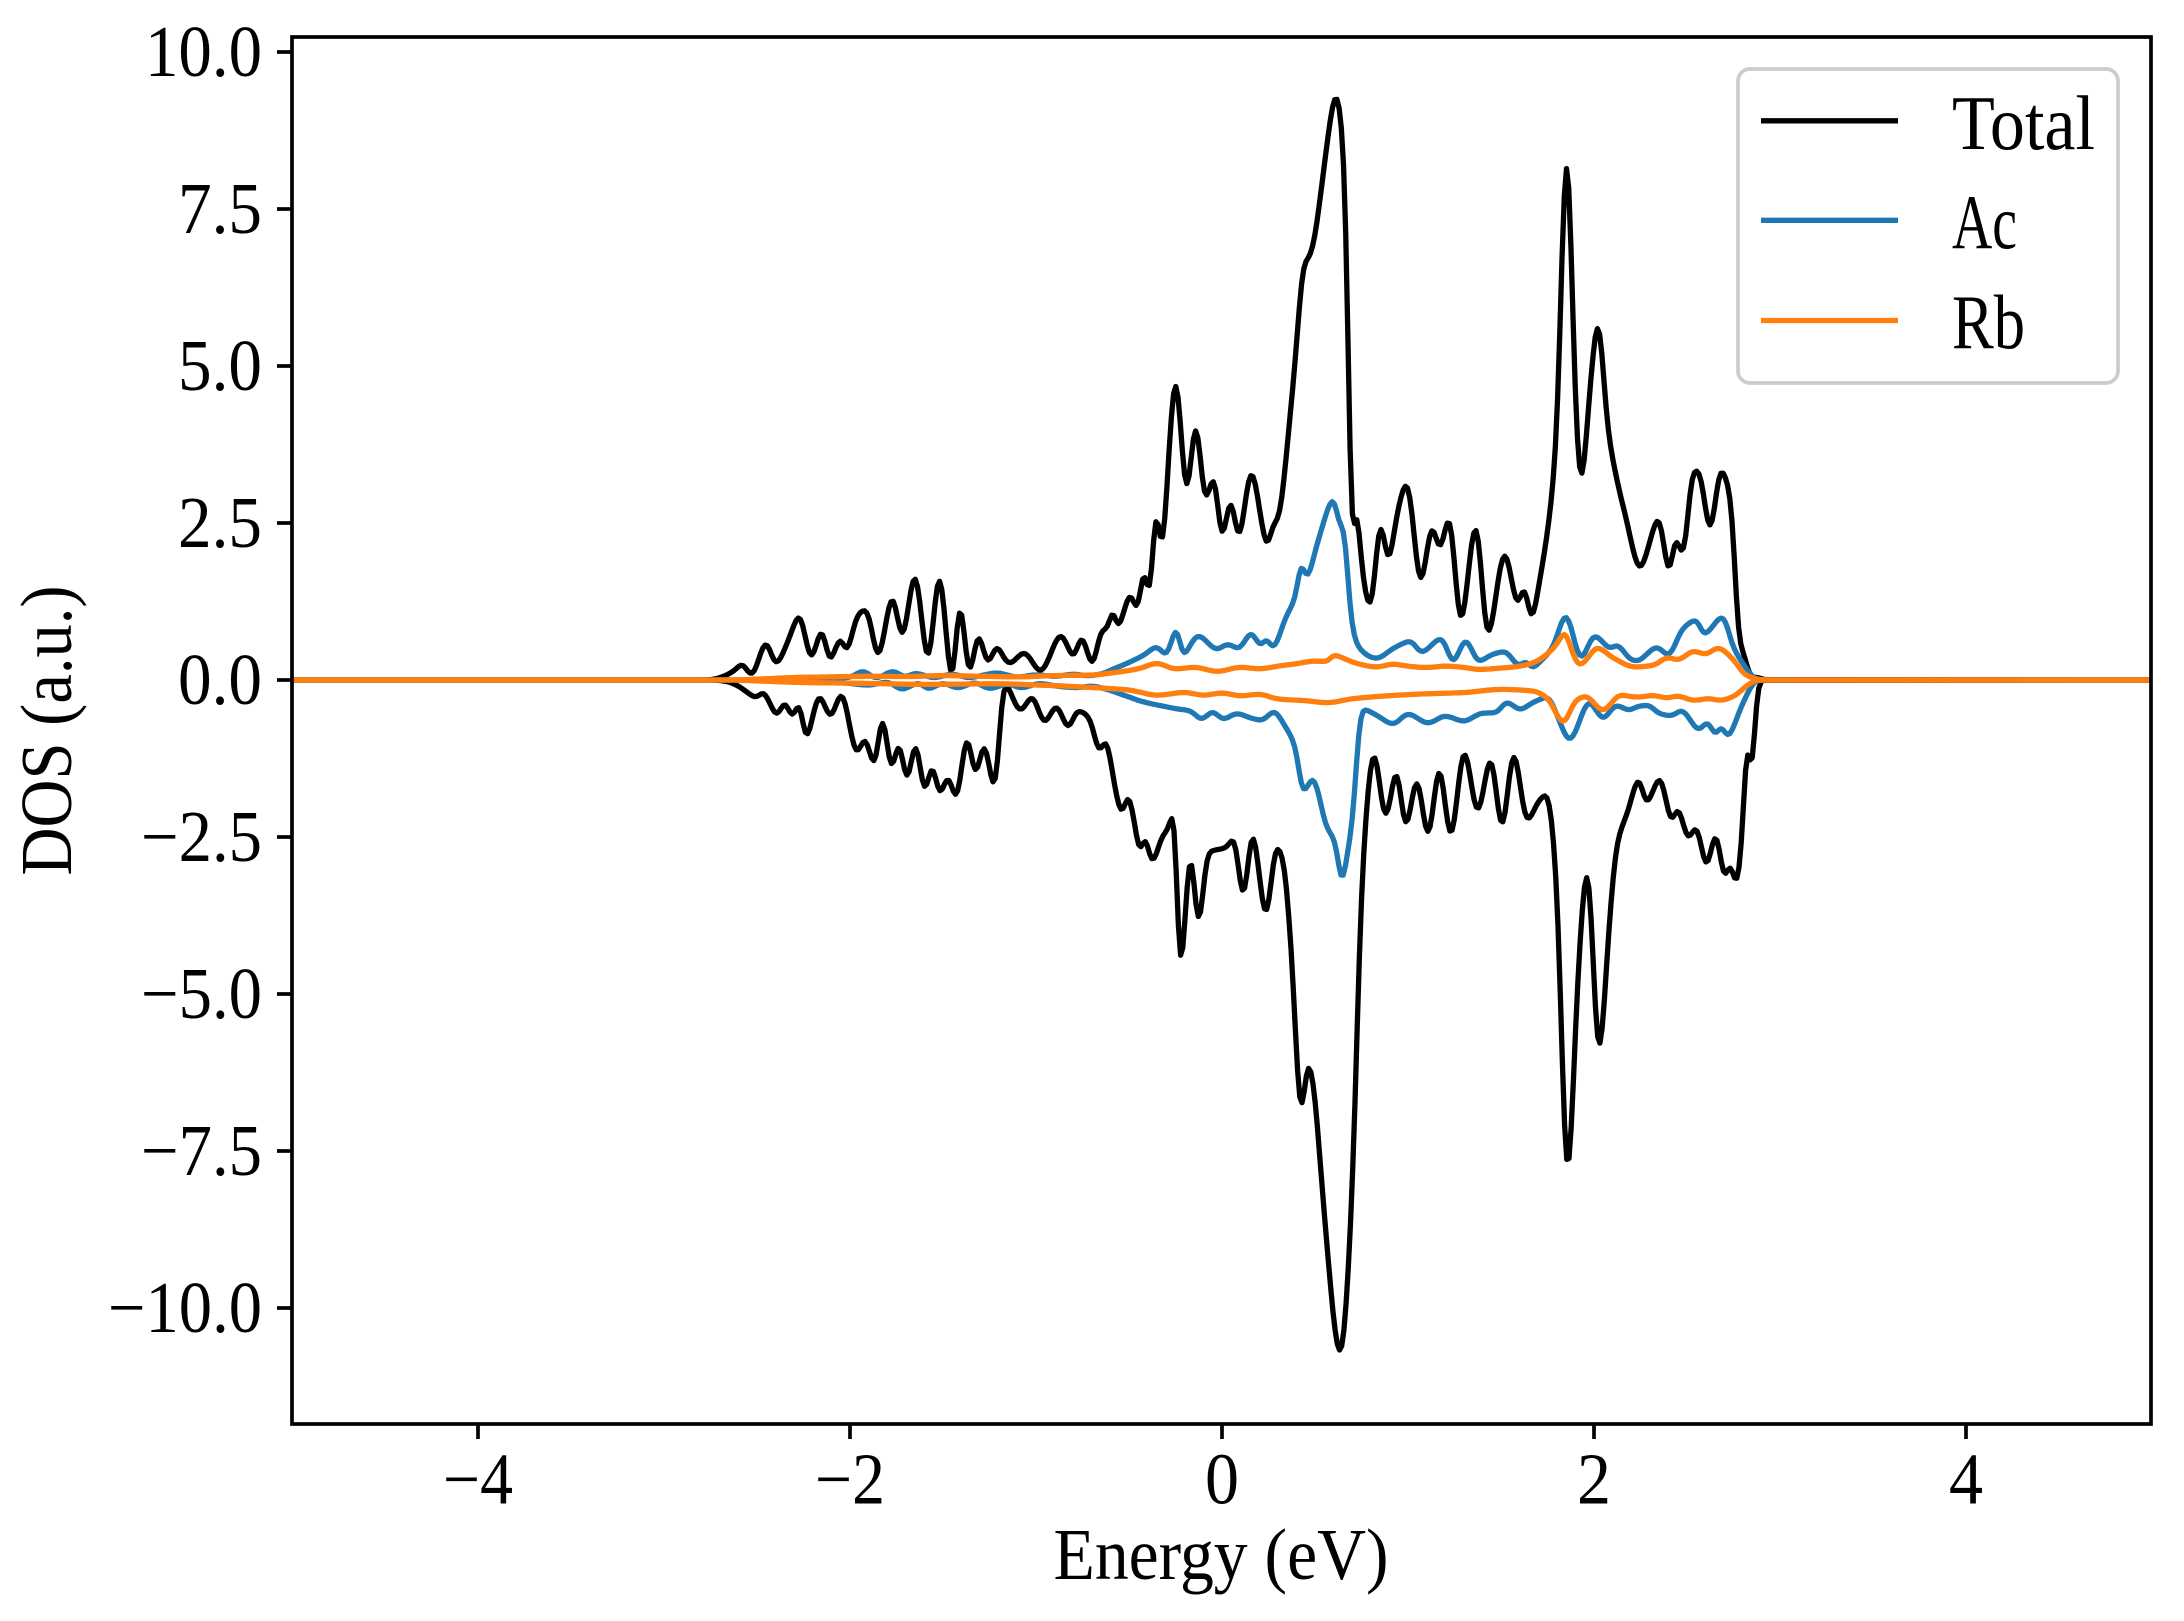  I want to click on svg-text: 4, so click(1966, 1479).